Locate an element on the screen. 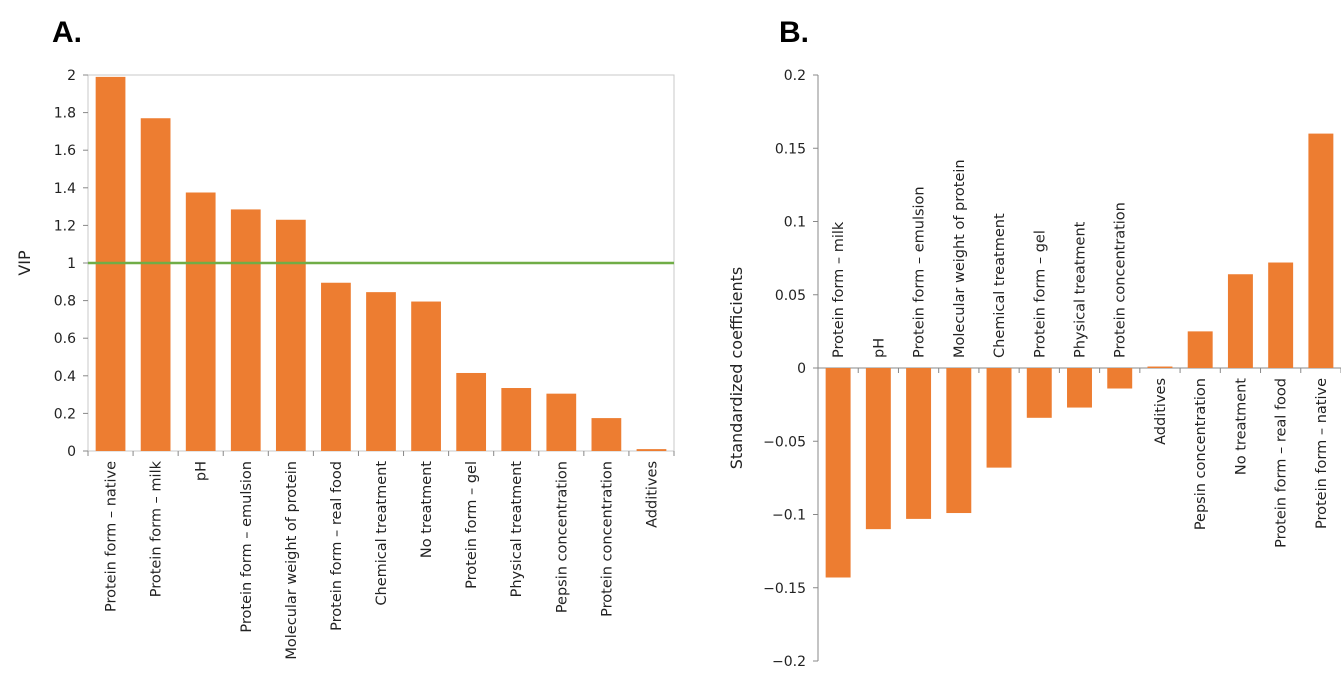  y-tick-label: 0.6 is located at coordinates (65, 339).